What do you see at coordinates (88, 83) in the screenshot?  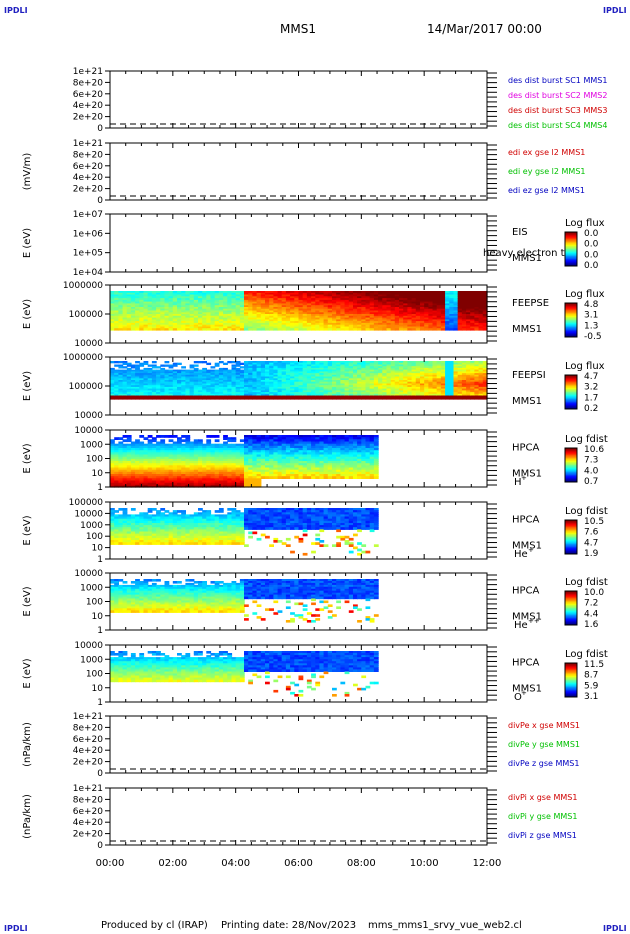 I see `ytick-label-dist: 8e+20` at bounding box center [88, 83].